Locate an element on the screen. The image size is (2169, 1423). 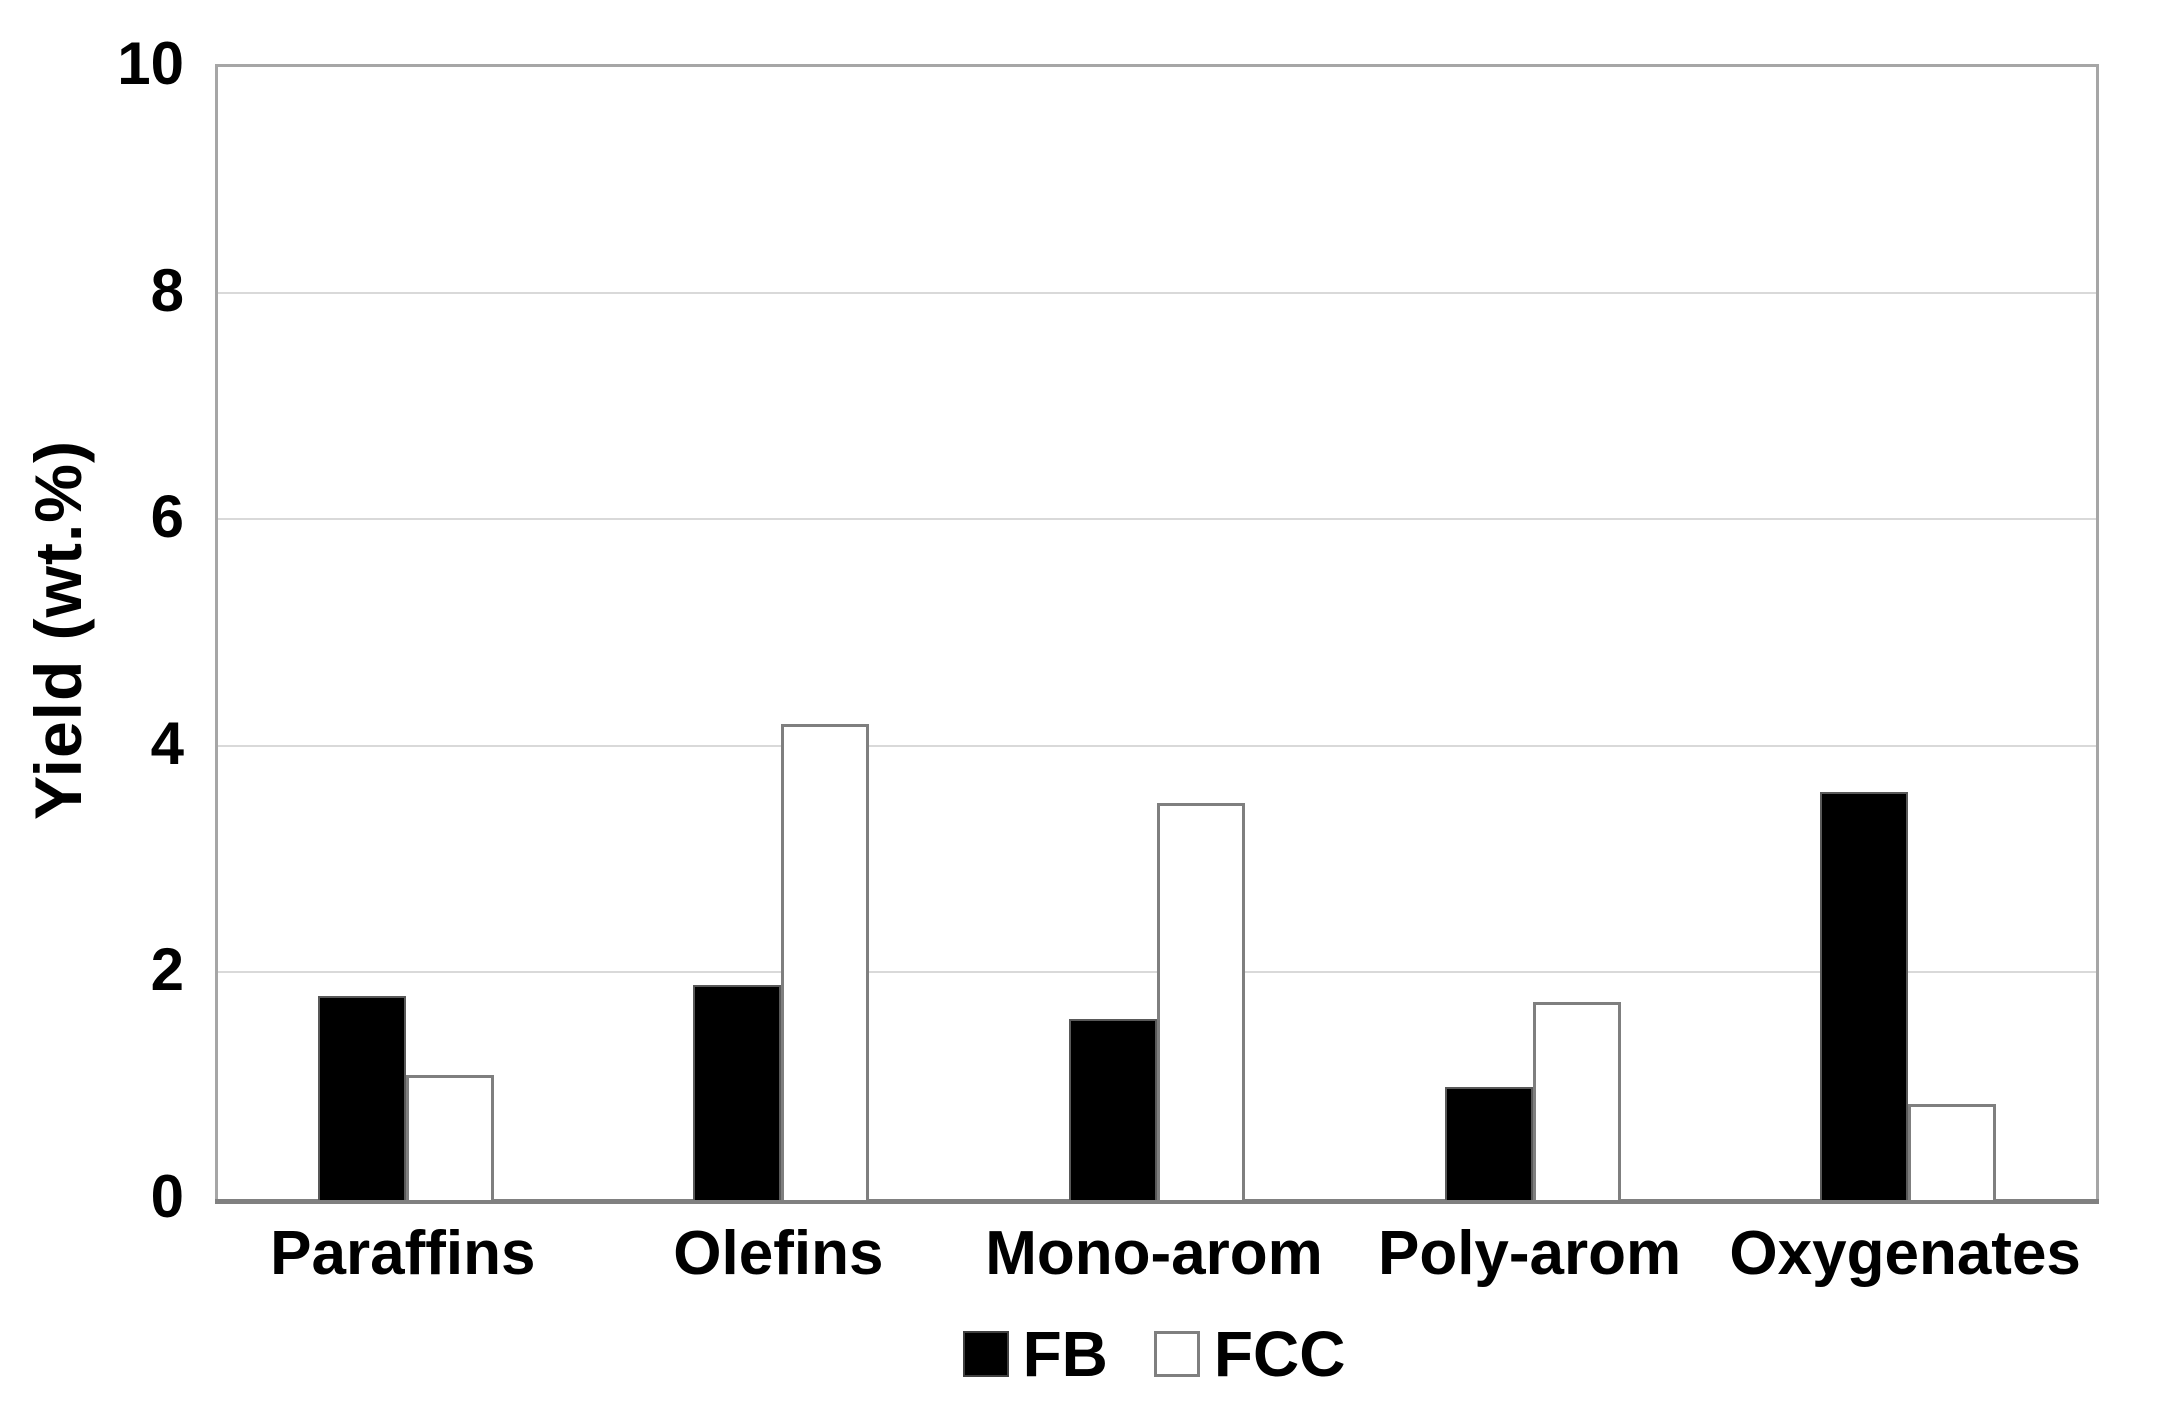
legend-label-fcc: FCC is located at coordinates (1279, 1354).